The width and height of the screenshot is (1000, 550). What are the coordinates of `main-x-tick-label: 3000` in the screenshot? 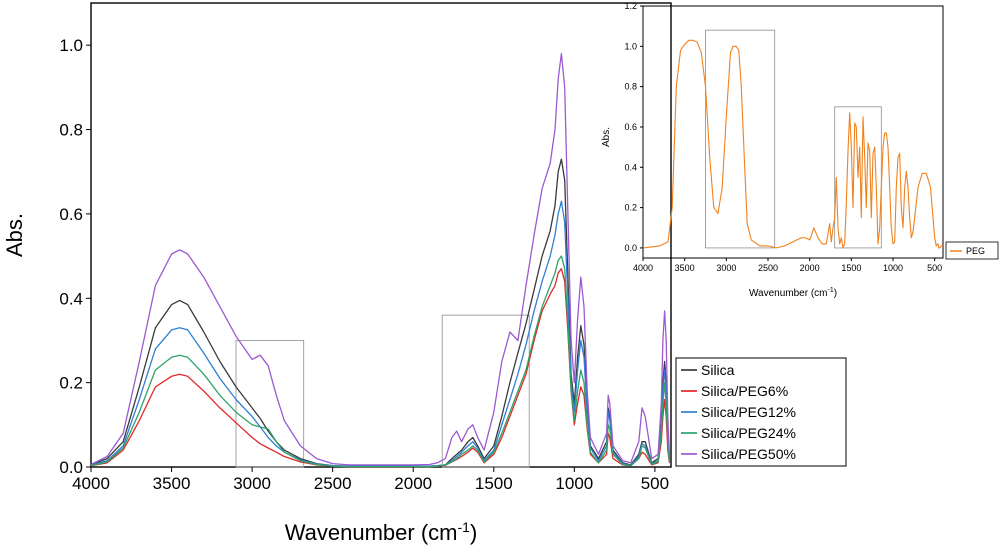 It's located at (252, 483).